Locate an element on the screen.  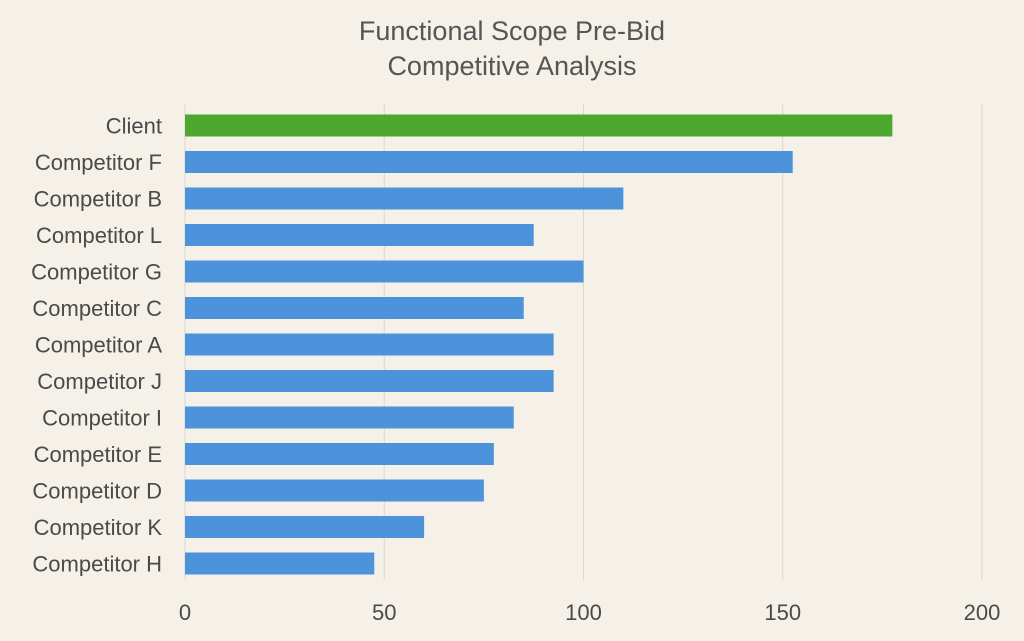
category-label-competitor-h: Competitor H is located at coordinates (97, 564).